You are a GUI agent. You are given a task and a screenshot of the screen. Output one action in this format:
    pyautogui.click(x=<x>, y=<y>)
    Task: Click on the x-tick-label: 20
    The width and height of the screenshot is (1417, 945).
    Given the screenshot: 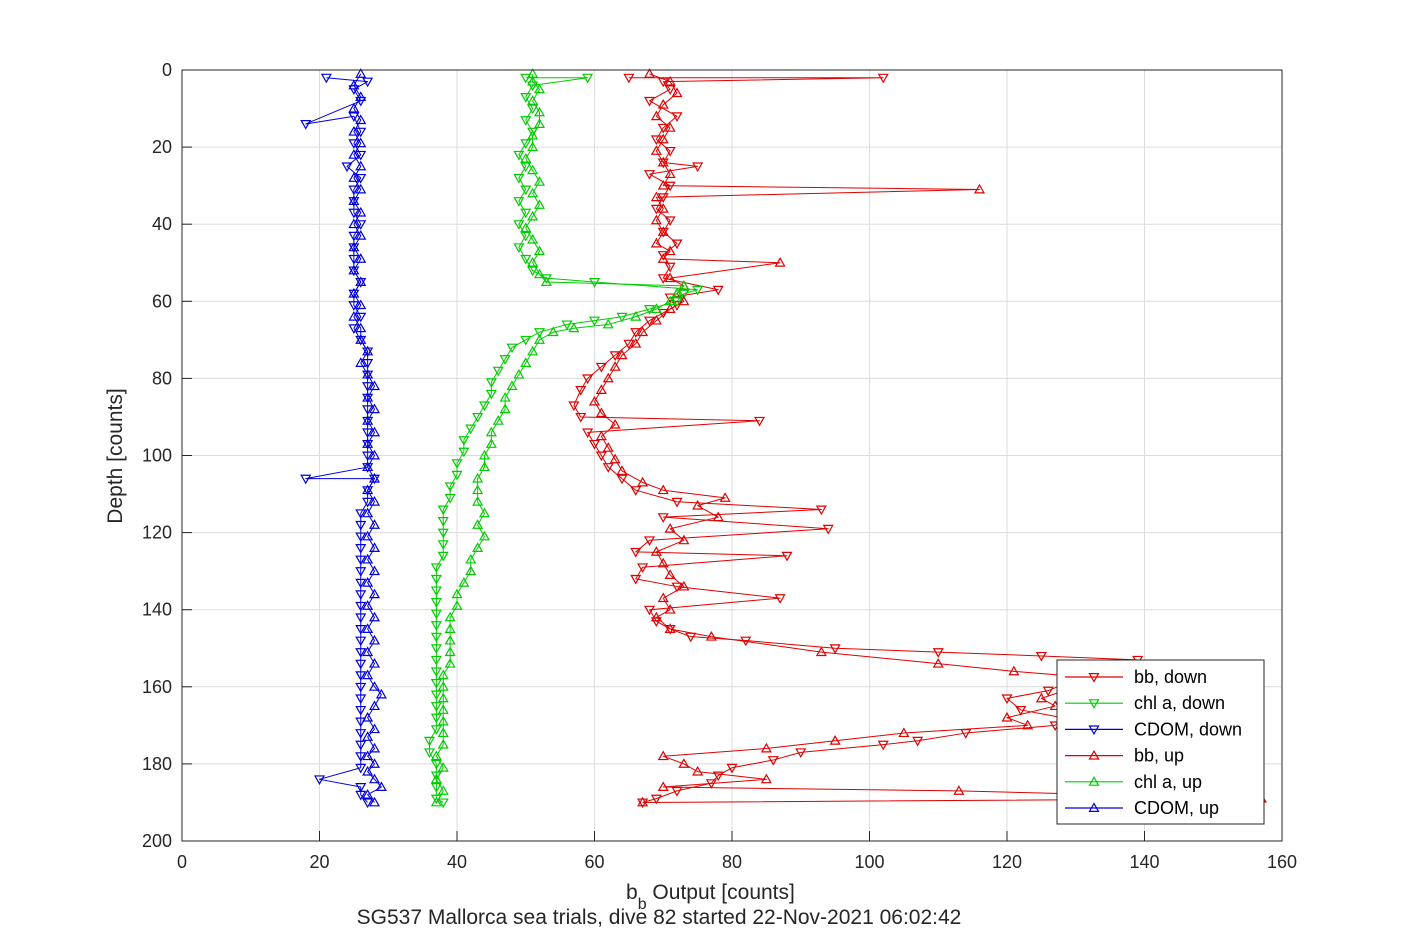 What is the action you would take?
    pyautogui.click(x=319, y=862)
    